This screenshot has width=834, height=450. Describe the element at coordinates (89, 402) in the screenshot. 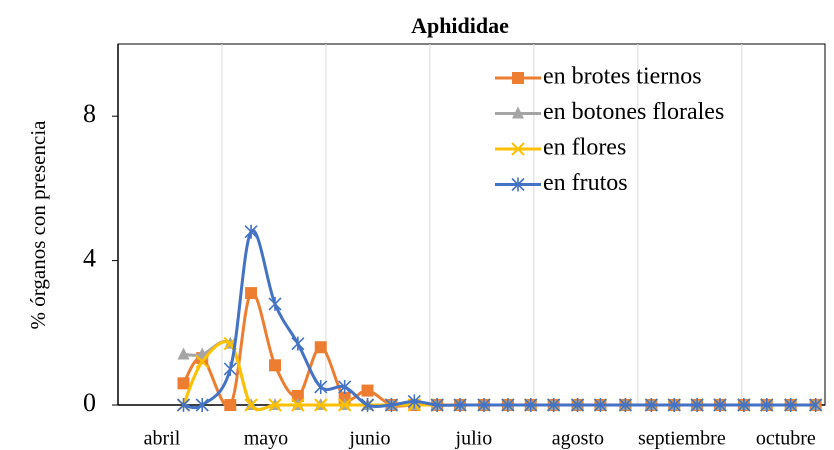

I see `y-tick-label: 0` at that location.